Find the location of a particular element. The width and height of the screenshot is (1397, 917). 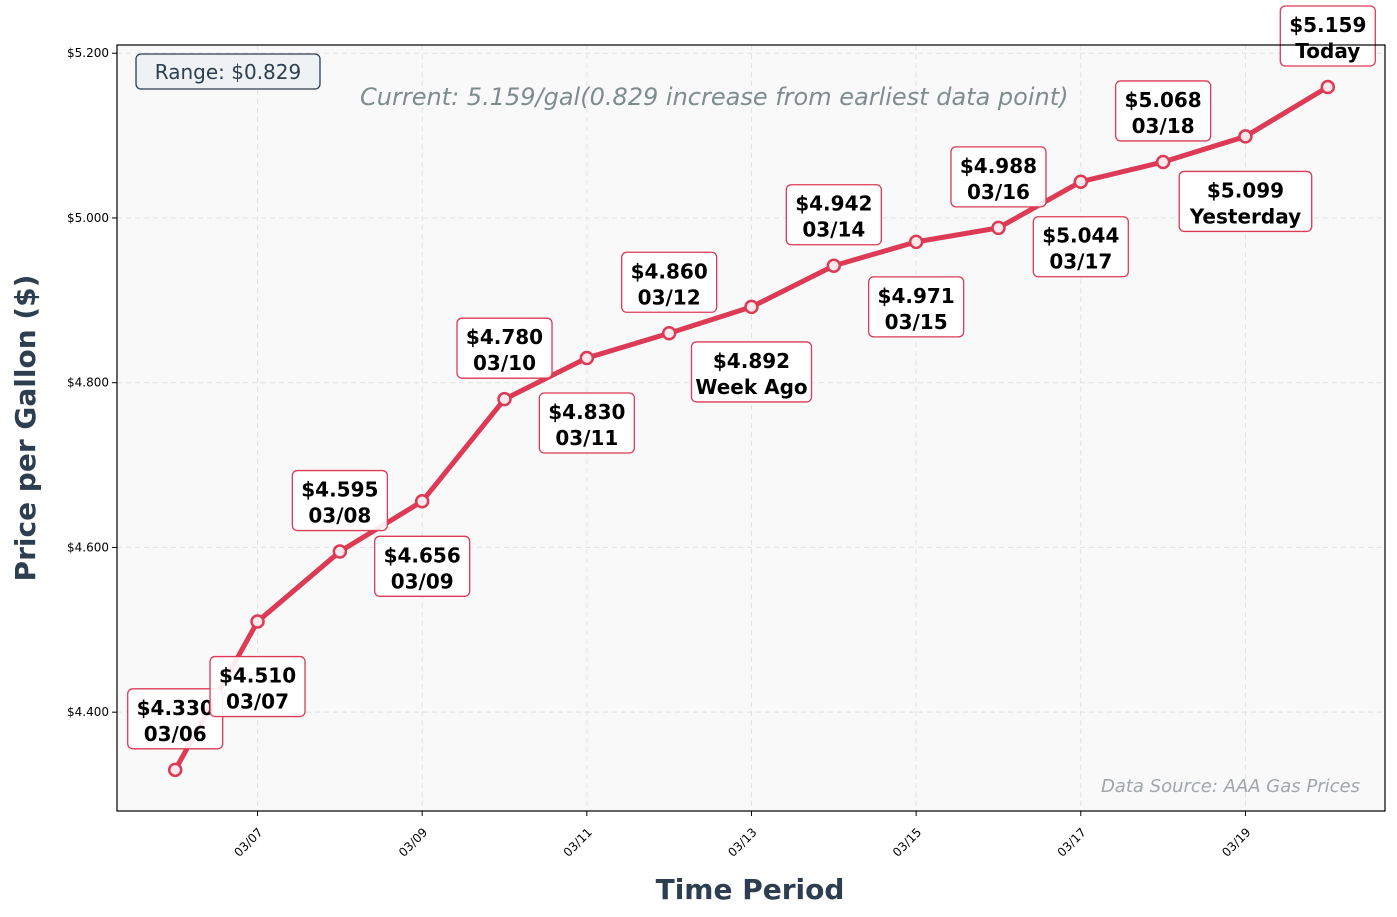

x-axis-label: Time Period is located at coordinates (750, 889).